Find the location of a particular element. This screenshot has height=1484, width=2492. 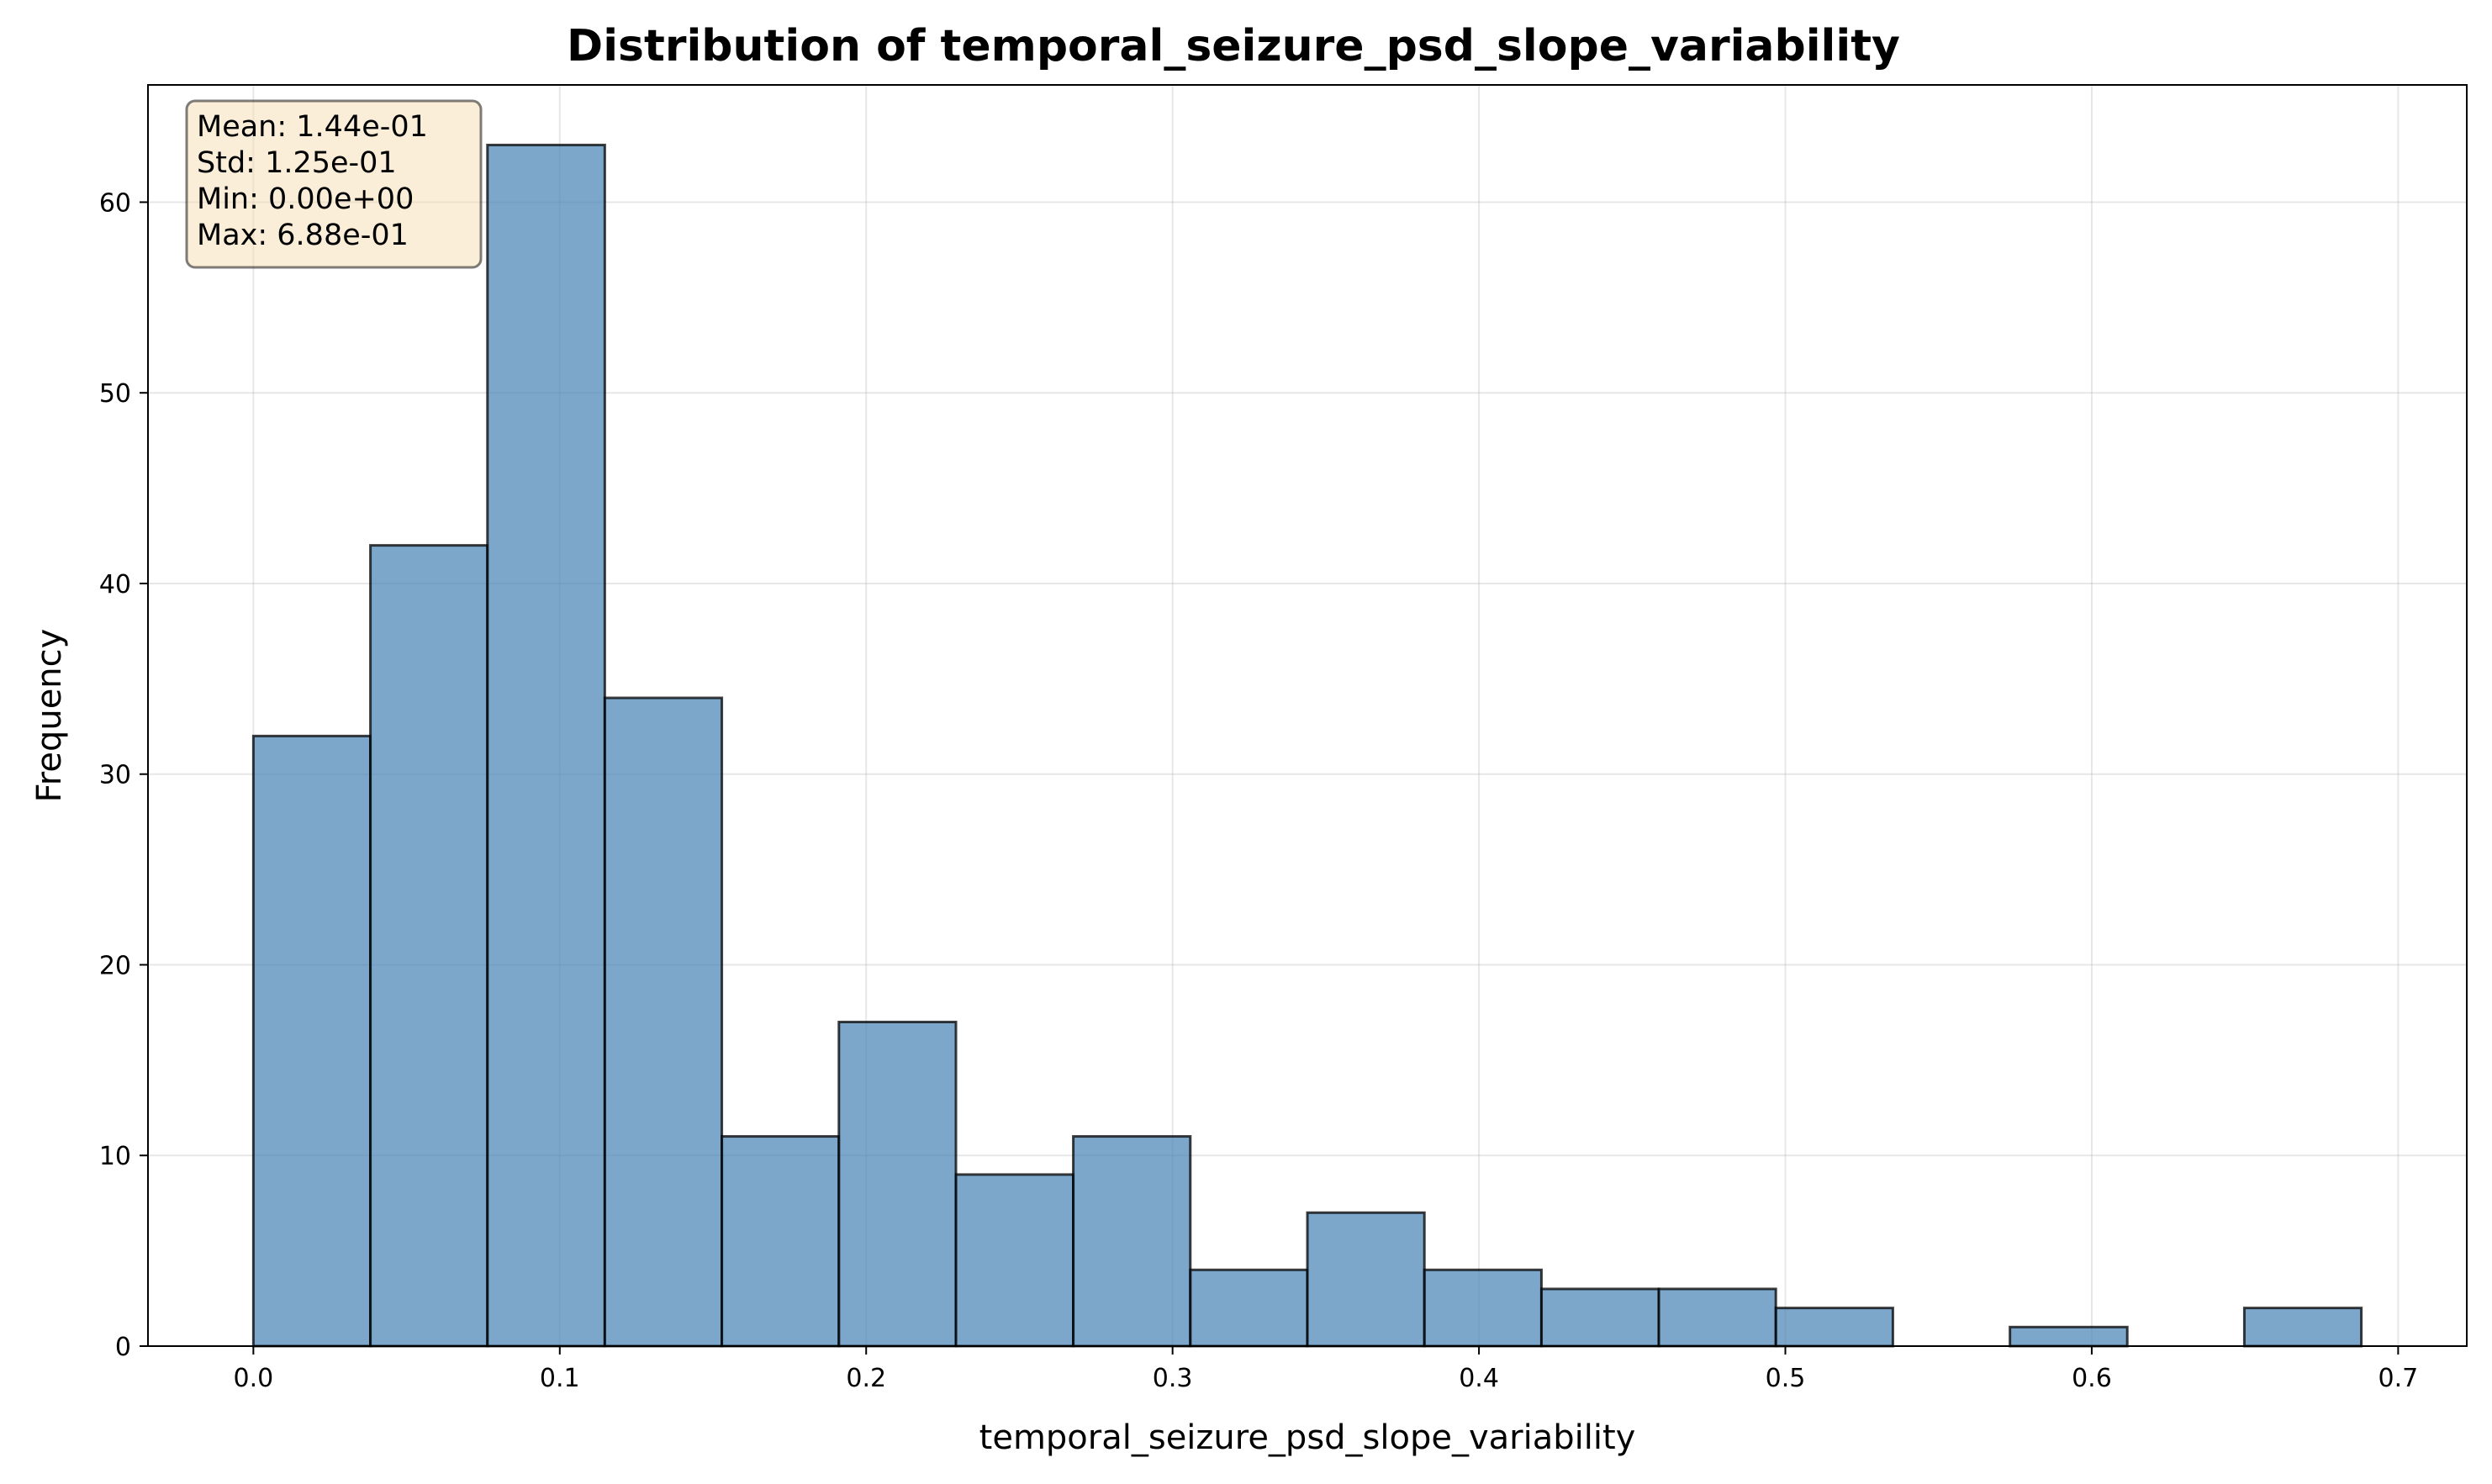

x-tick-label: 0.1 is located at coordinates (560, 1378).